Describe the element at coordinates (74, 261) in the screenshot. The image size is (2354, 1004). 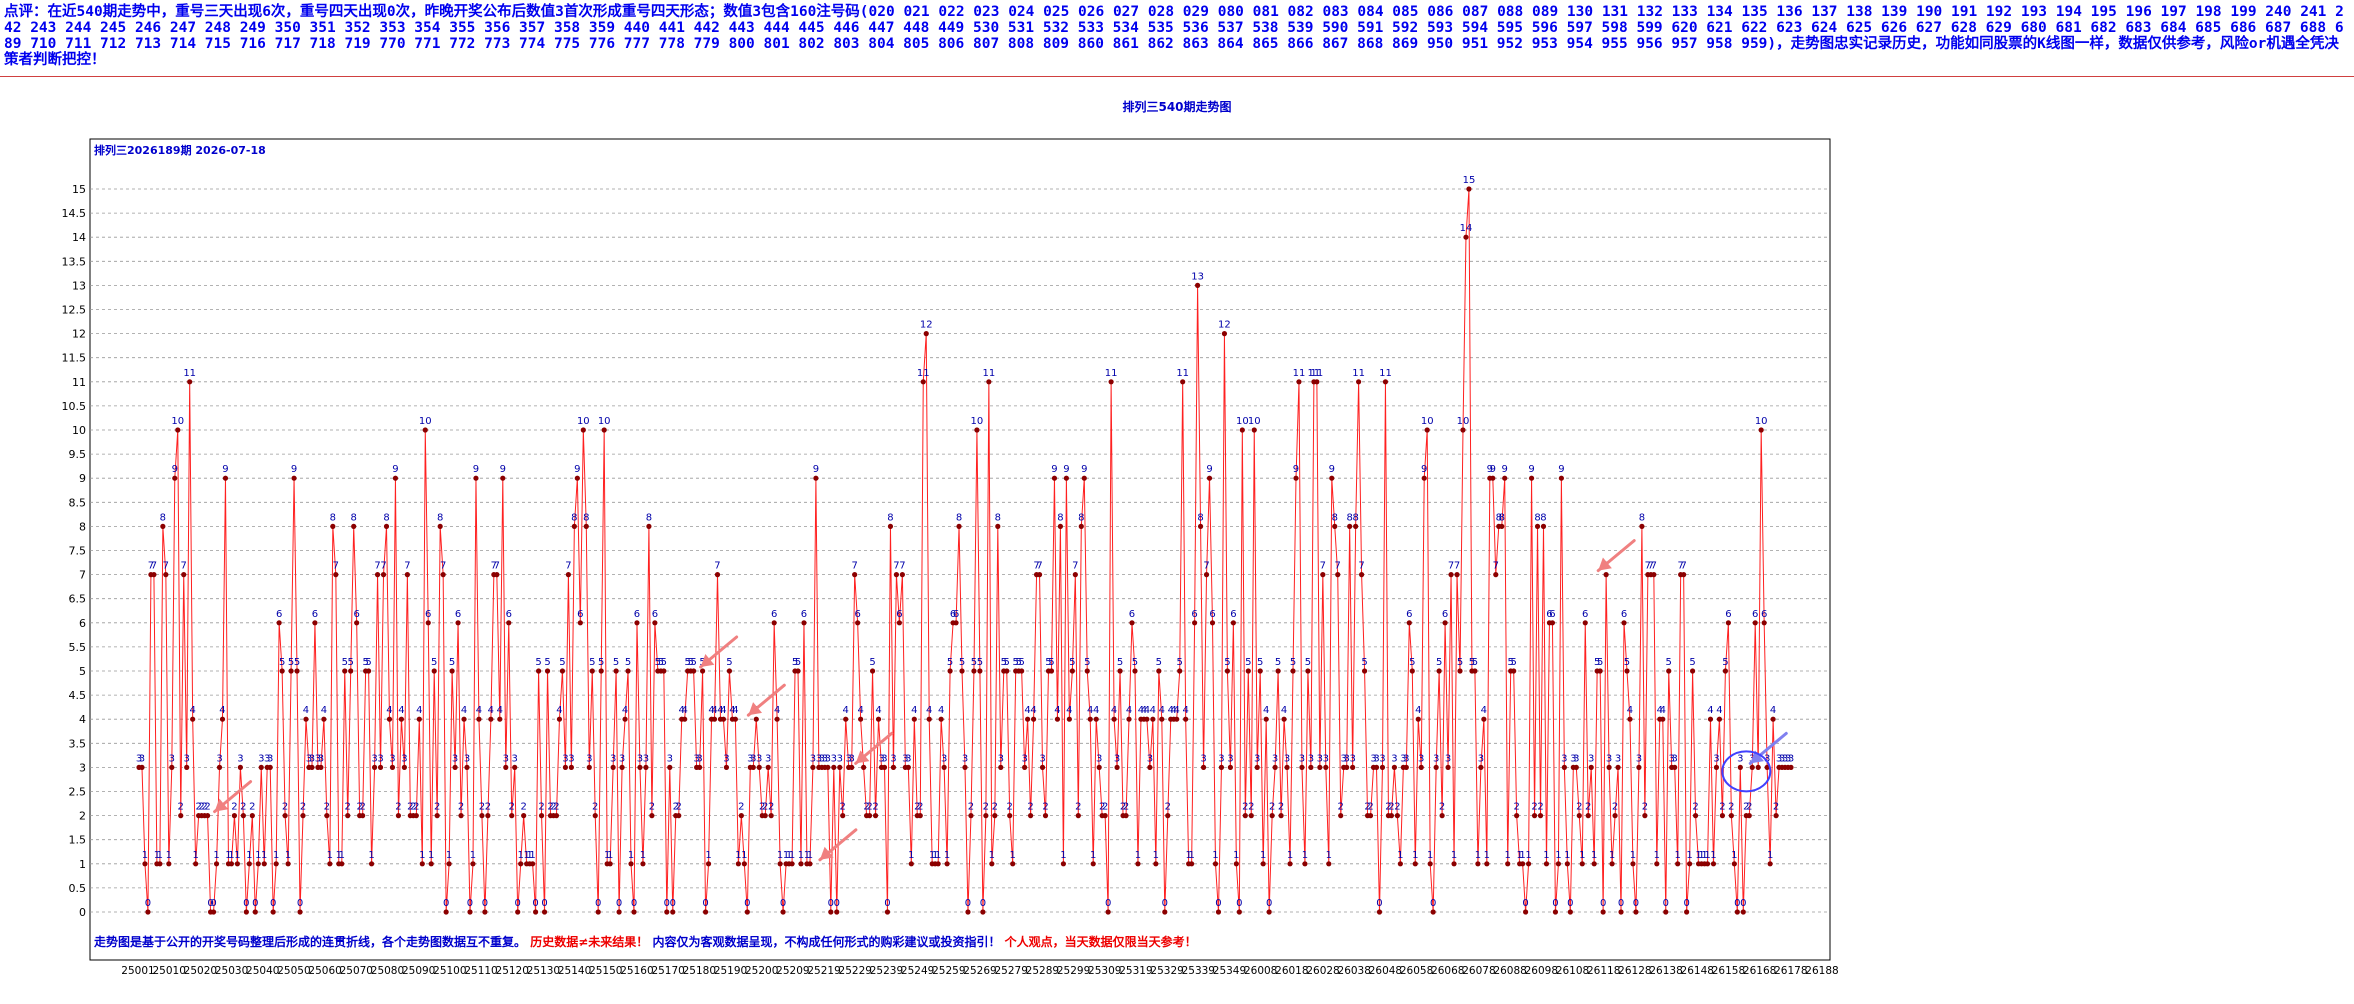
I see `y-tick-label: 13.5` at that location.